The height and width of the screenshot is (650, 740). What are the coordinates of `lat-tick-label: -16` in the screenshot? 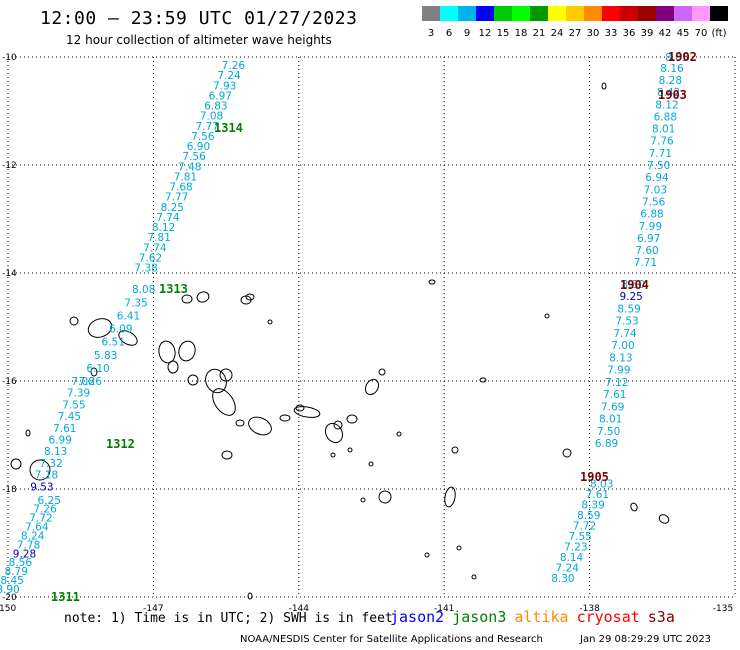 It's located at (9, 382).